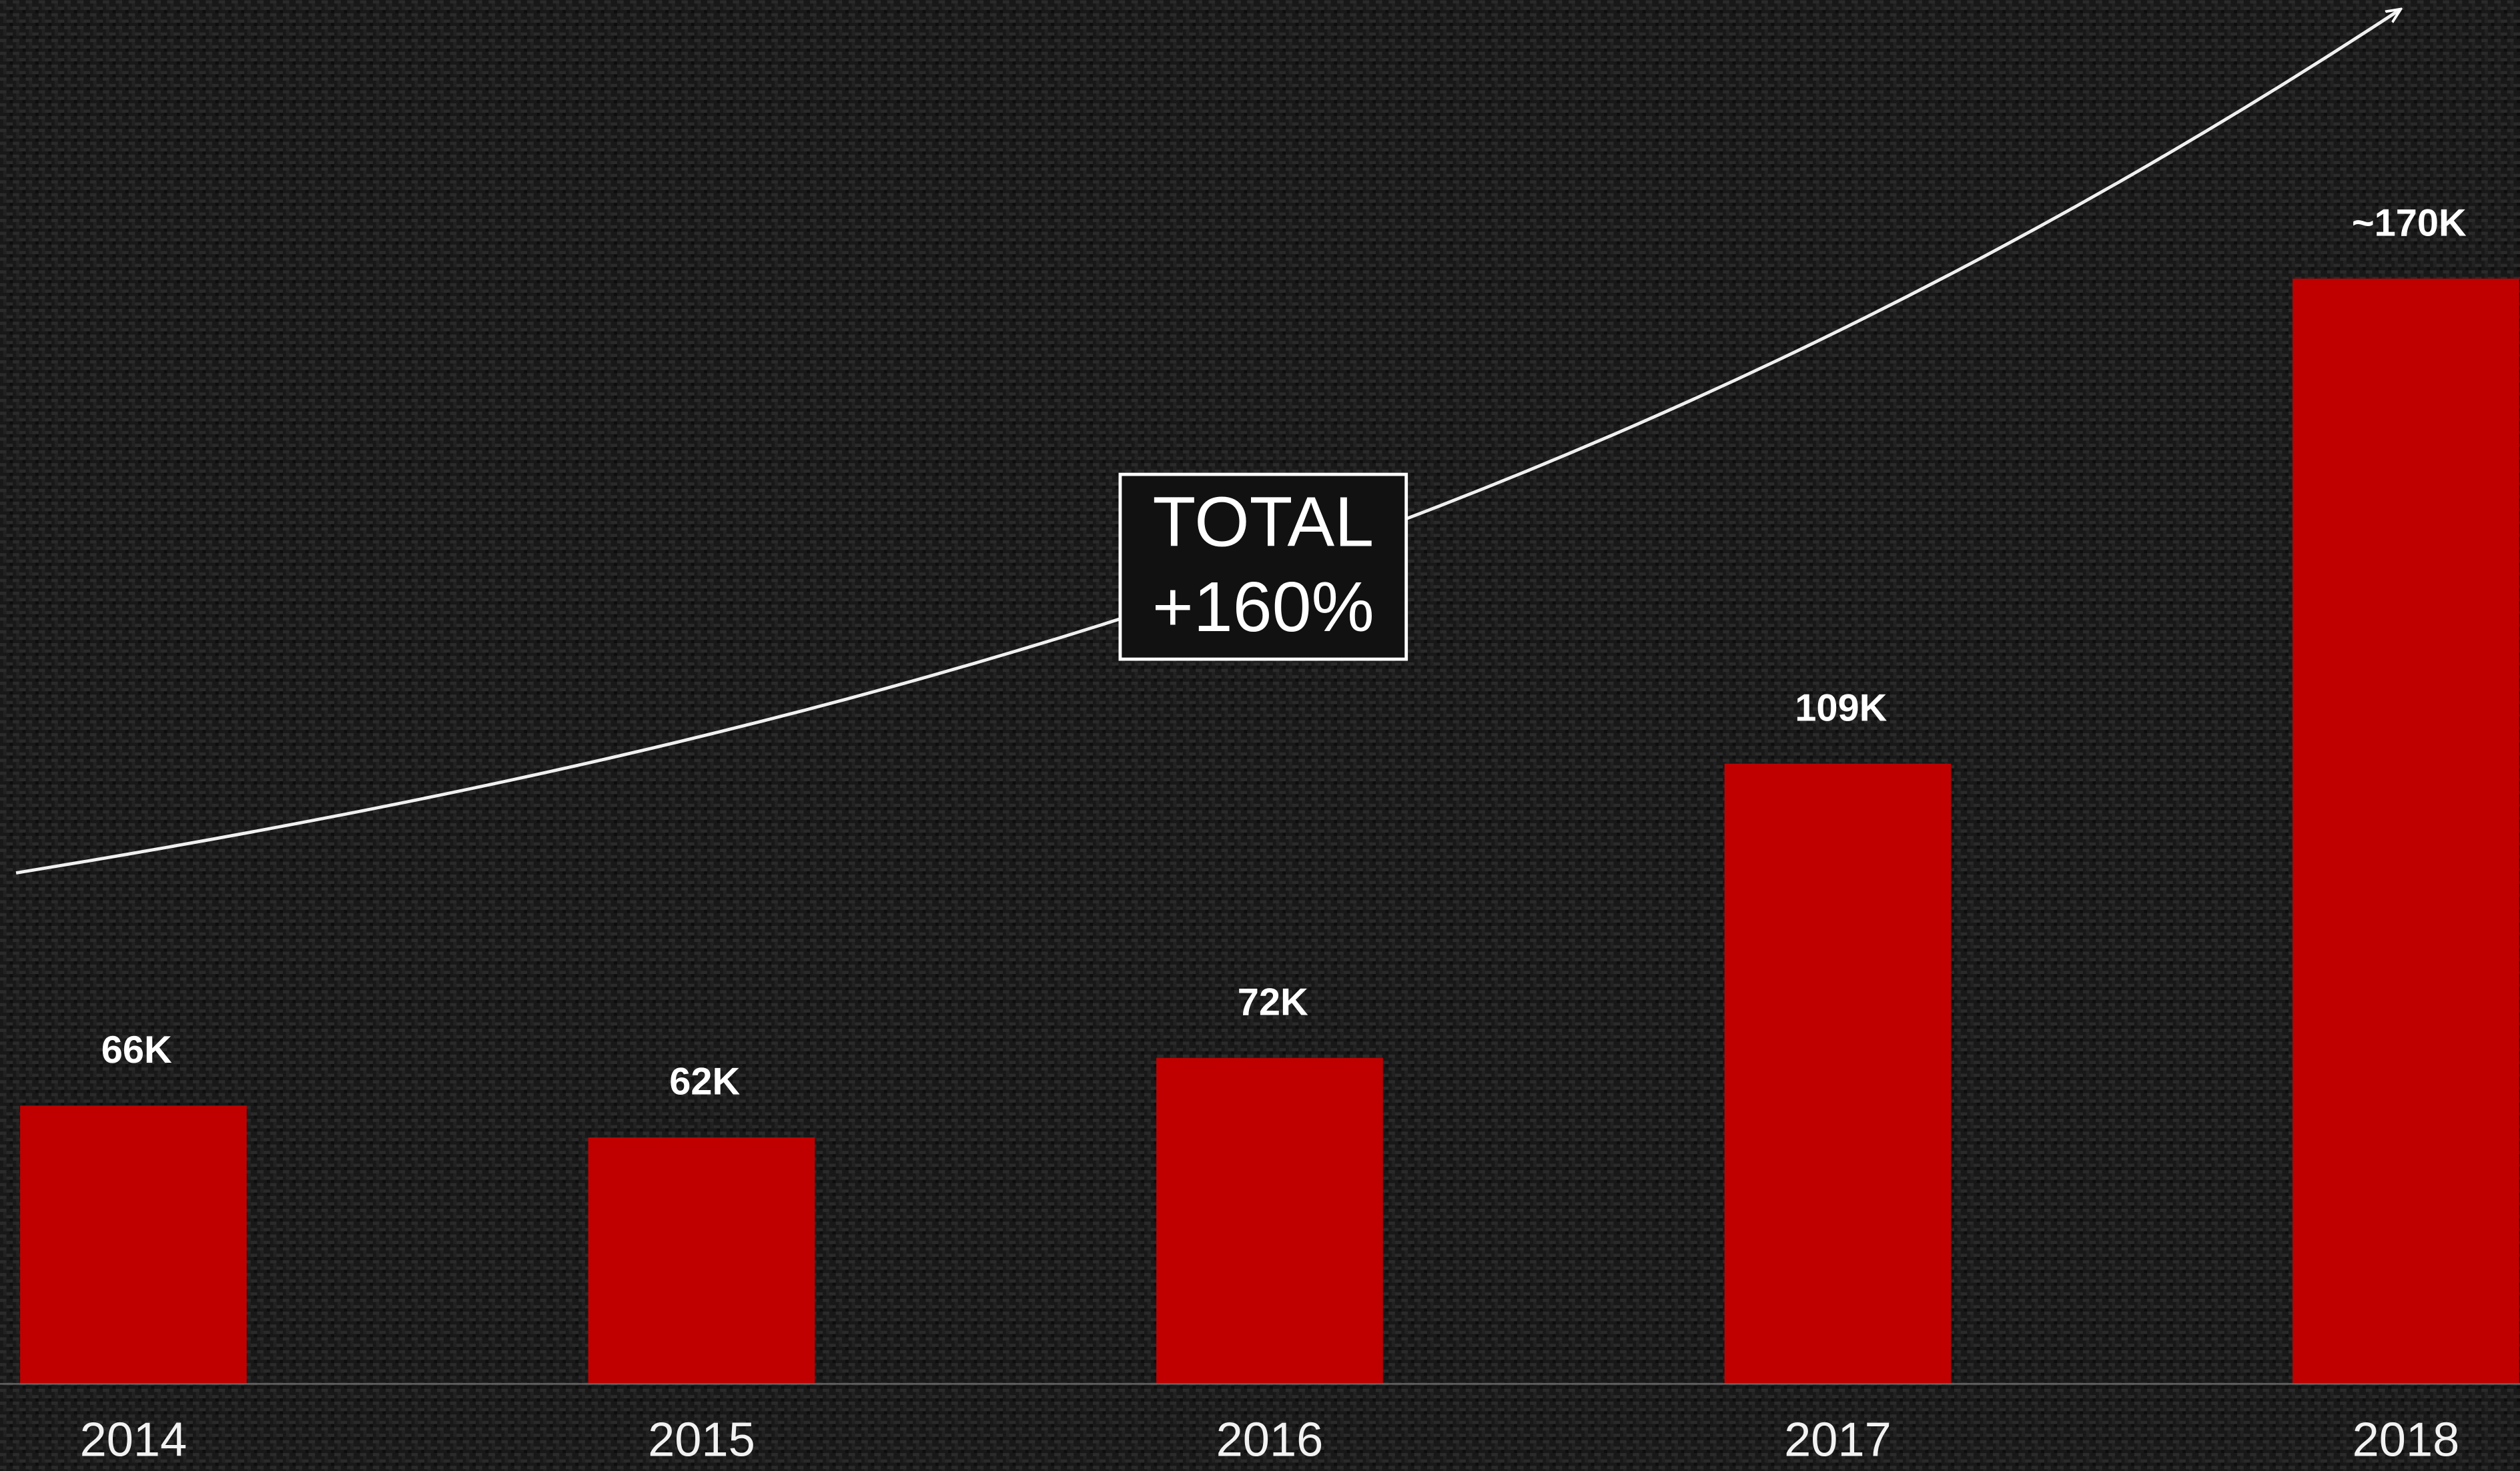 Image resolution: width=2520 pixels, height=1471 pixels. What do you see at coordinates (136, 1050) in the screenshot?
I see `value-label: 66K` at bounding box center [136, 1050].